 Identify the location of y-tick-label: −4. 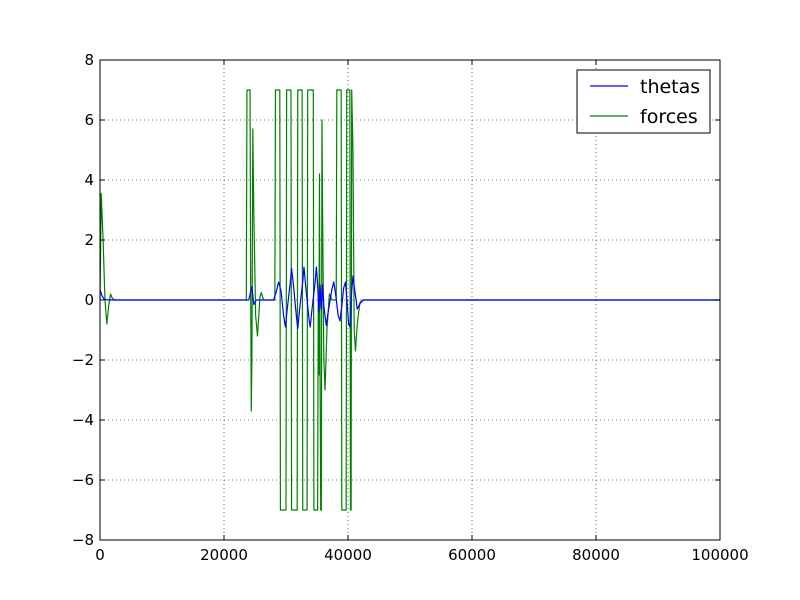
(83, 420).